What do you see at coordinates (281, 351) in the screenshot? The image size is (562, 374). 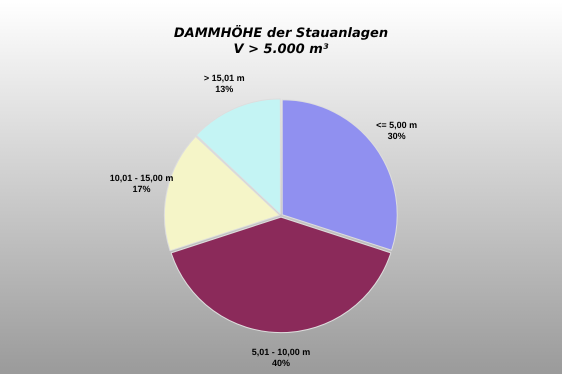 I see `slice-label: 5,01 - 10,00 m` at bounding box center [281, 351].